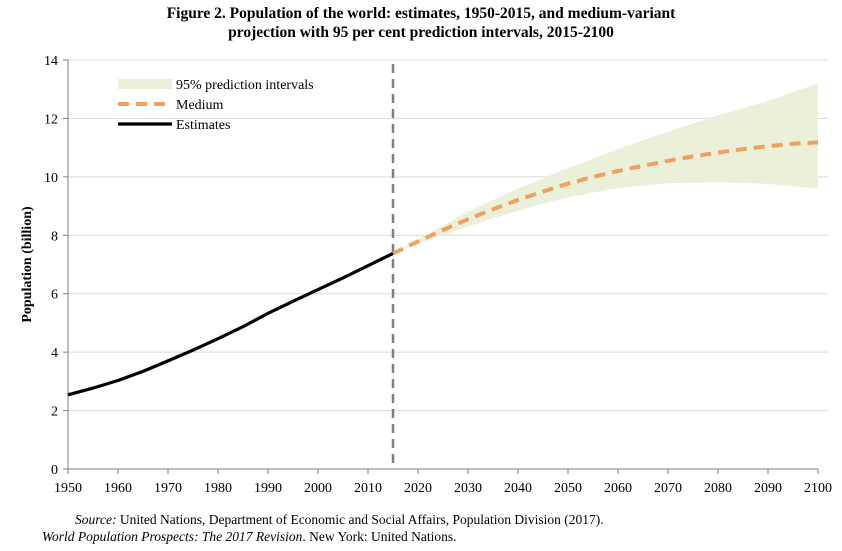  I want to click on y-tick-label-14: 14, so click(51, 61).